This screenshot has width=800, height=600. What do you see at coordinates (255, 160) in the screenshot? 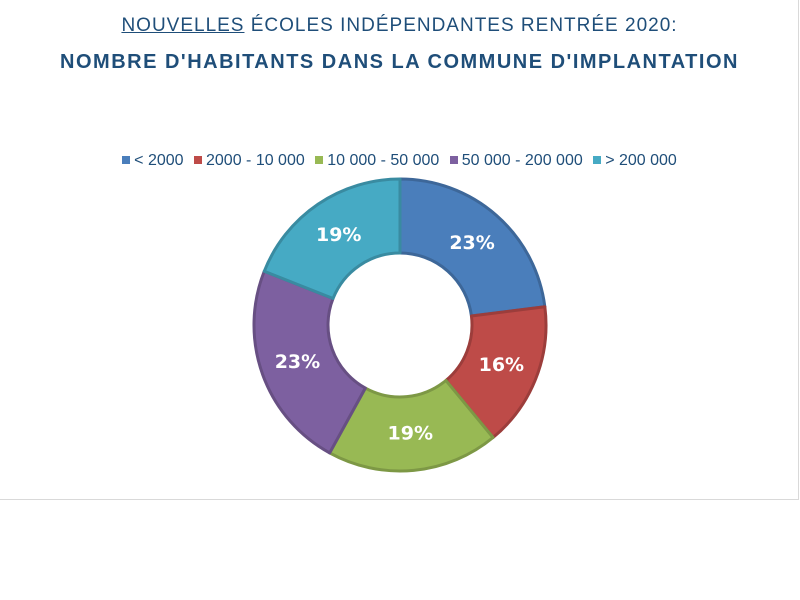
I see `legend-label-2: 2000 - 10 000` at bounding box center [255, 160].